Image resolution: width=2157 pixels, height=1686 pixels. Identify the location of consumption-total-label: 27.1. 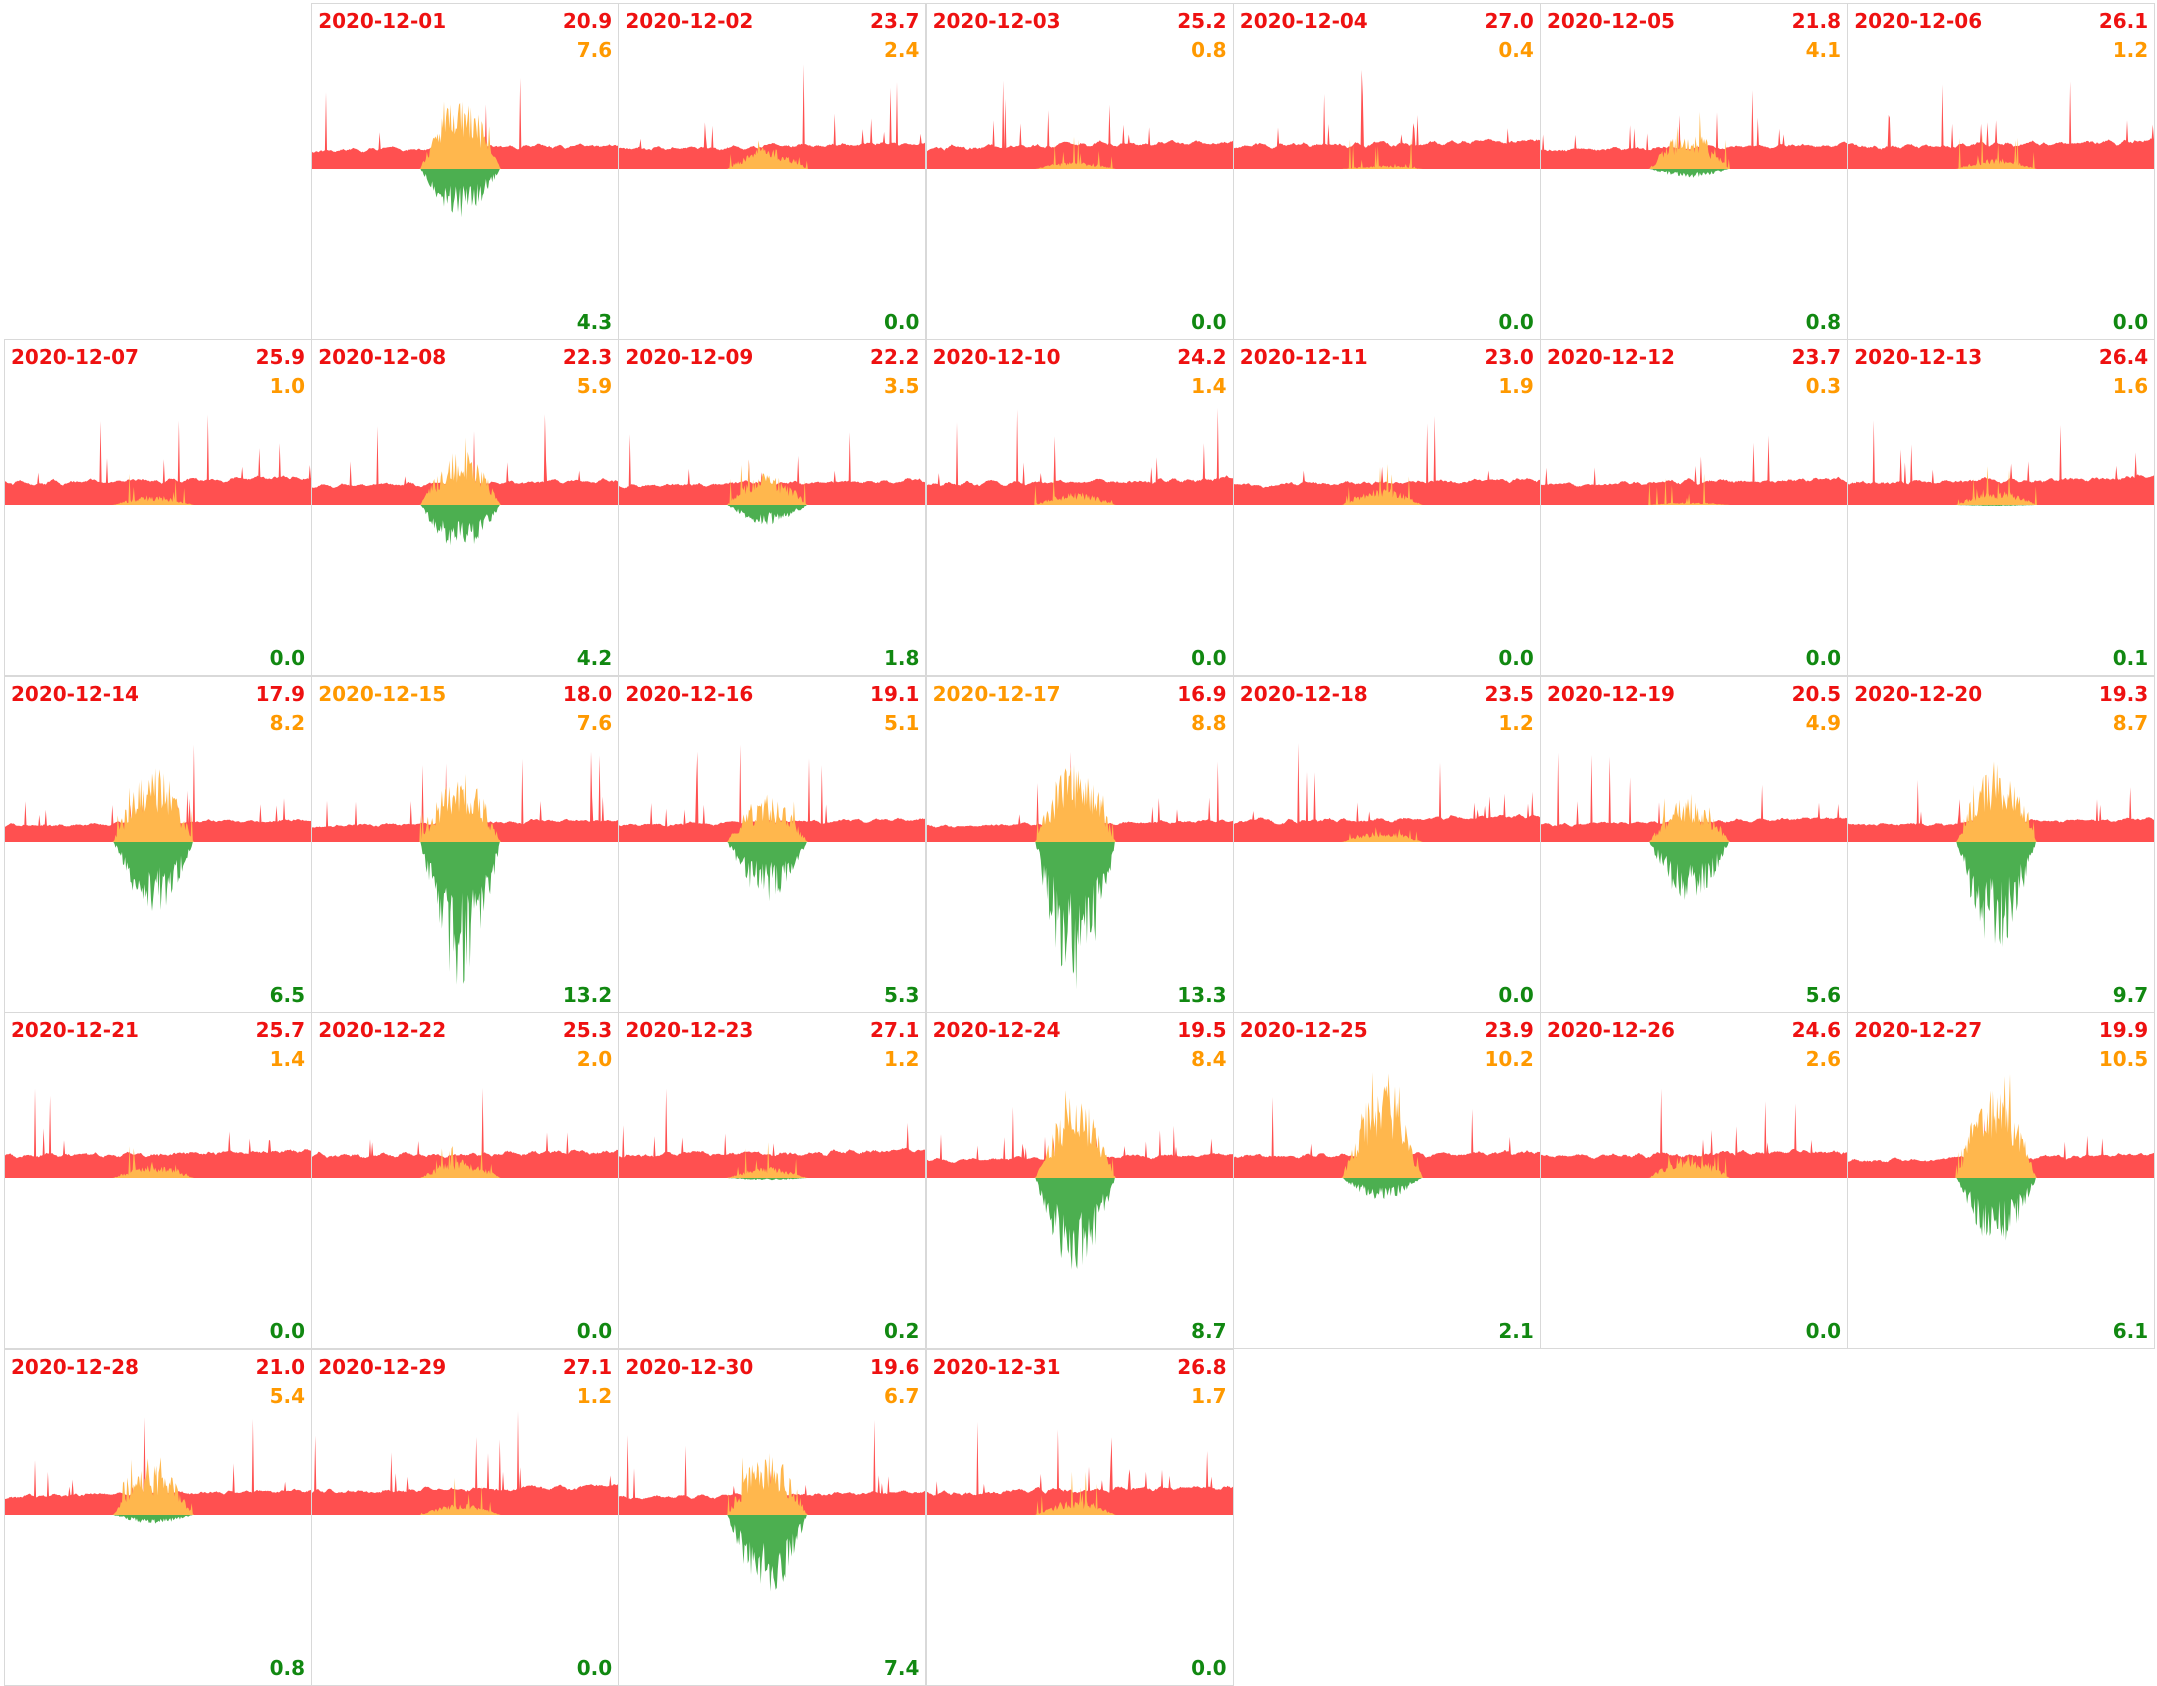
(895, 1030).